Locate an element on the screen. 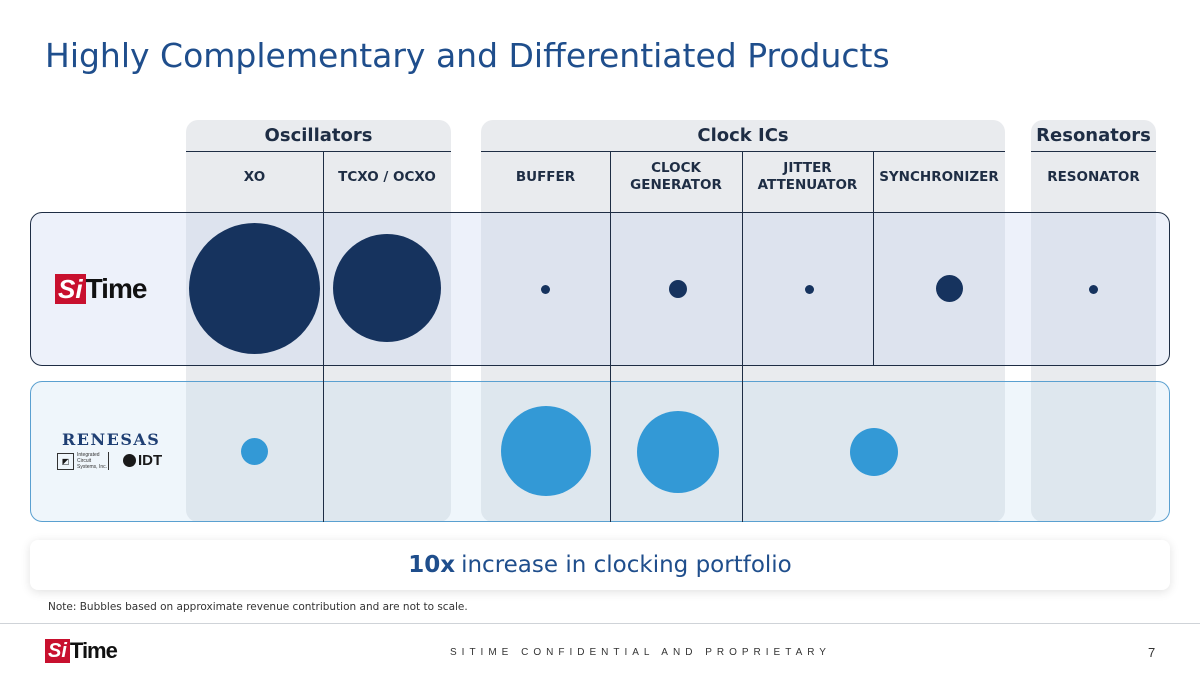 This screenshot has width=1200, height=675. sitime-resonator-bubble is located at coordinates (1093, 289).